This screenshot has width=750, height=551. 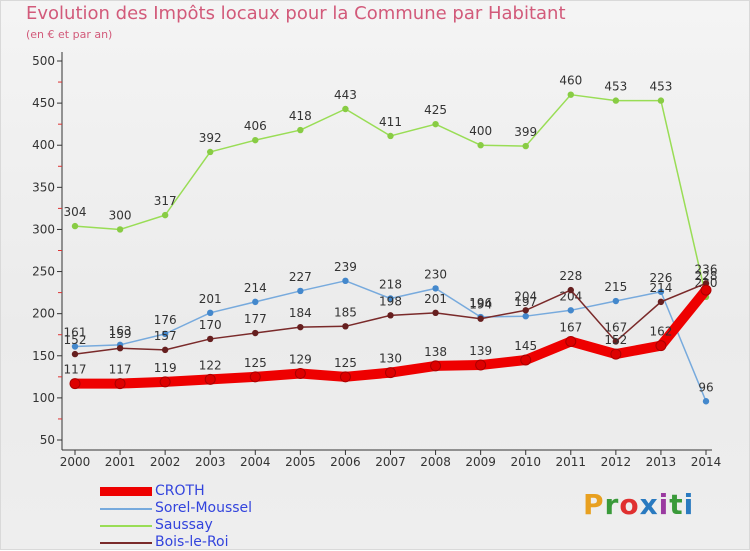 What do you see at coordinates (165, 320) in the screenshot?
I see `data-label-sorel-moussel: 176` at bounding box center [165, 320].